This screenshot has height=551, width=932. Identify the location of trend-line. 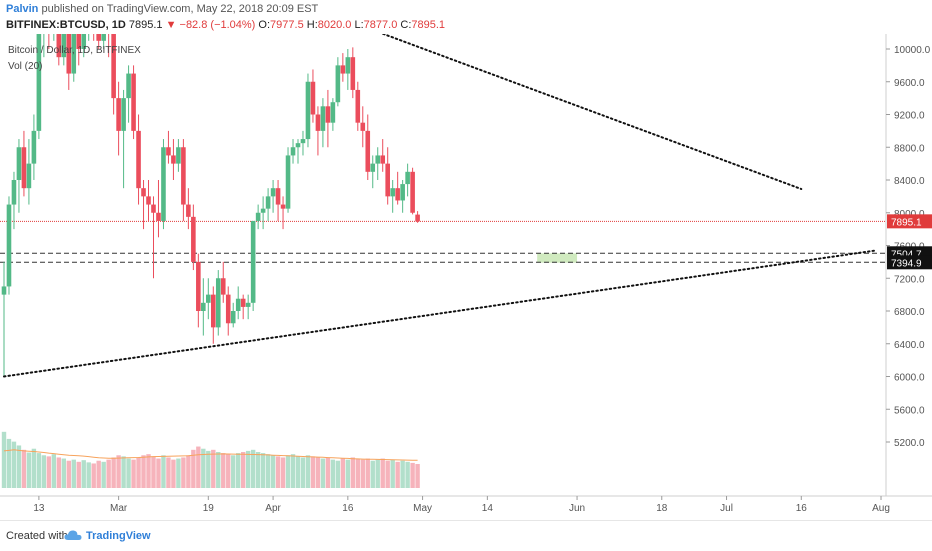
(580, 112).